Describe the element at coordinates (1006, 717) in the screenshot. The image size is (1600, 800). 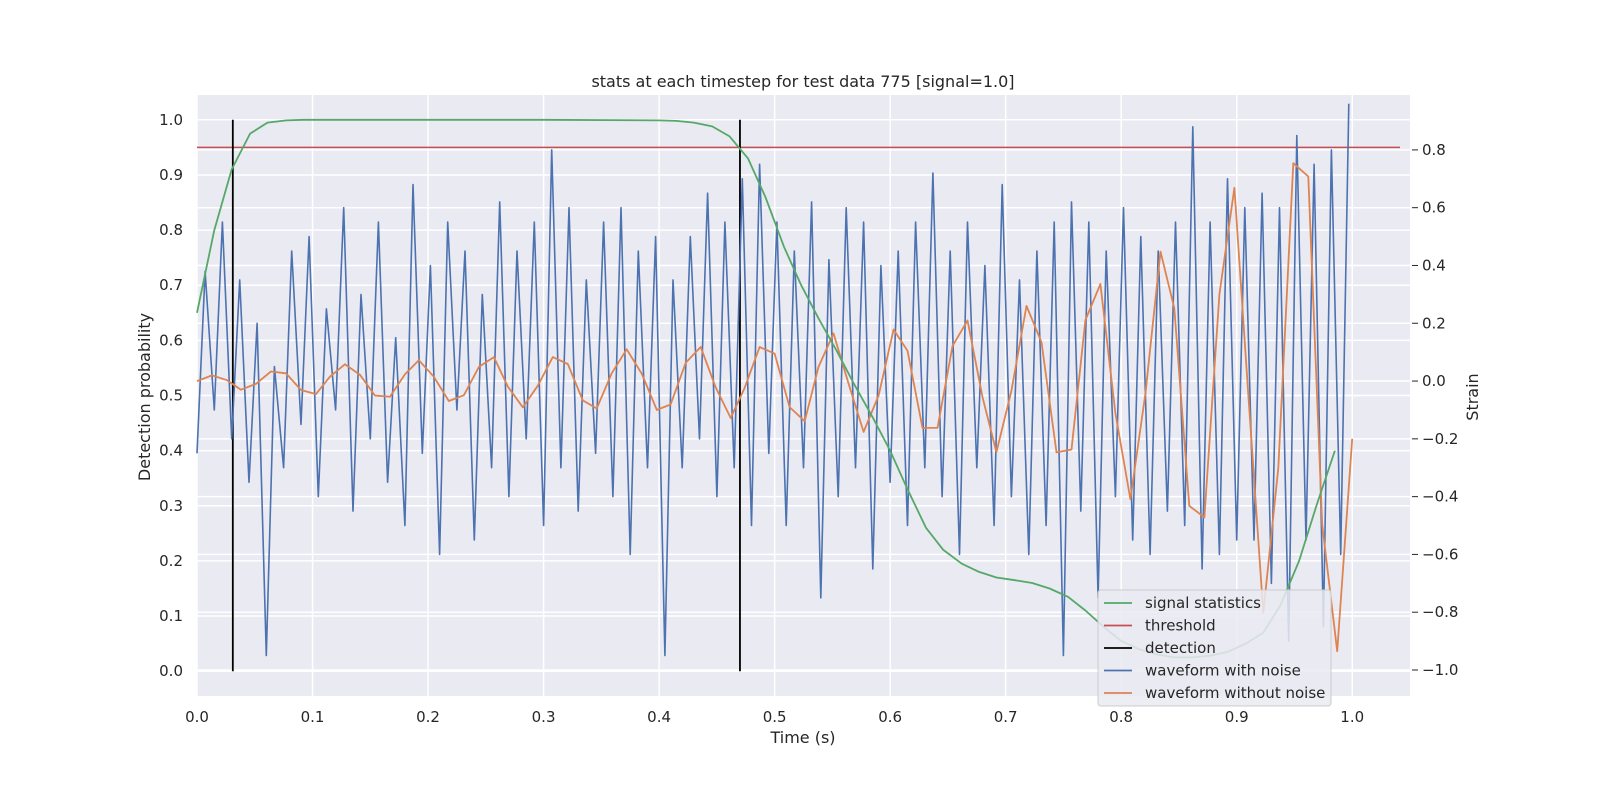
I see `x-tick-label: 0.7` at that location.